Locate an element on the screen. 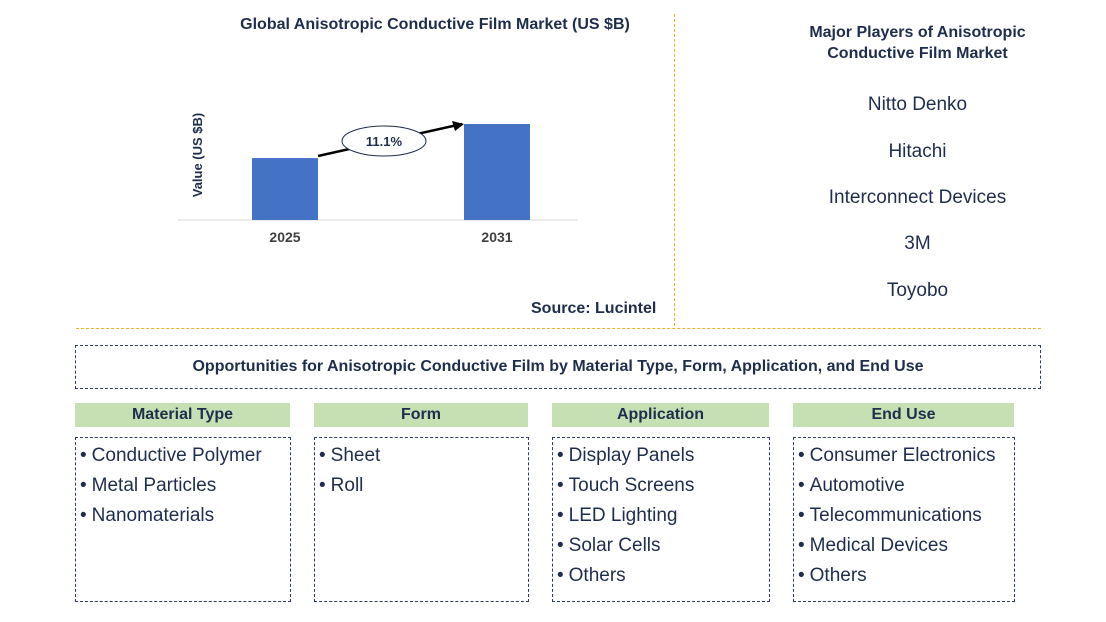 This screenshot has width=1106, height=622. column-header-label: End Use is located at coordinates (903, 414).